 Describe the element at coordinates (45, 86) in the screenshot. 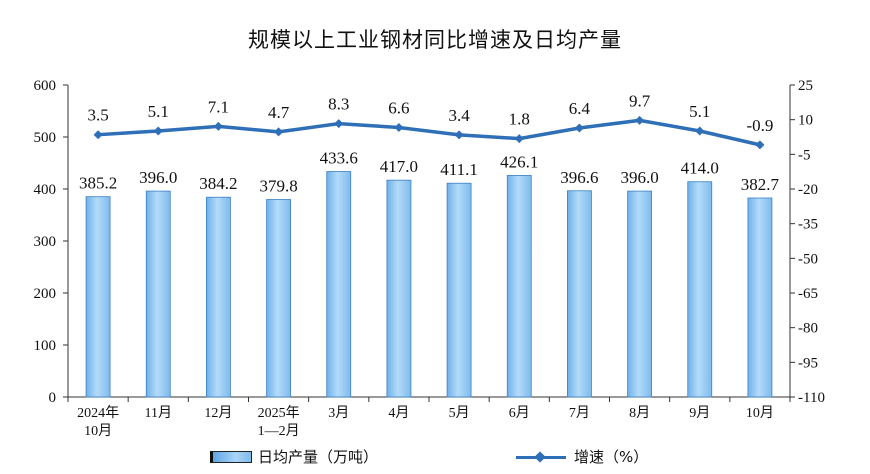

I see `y-left-tick-label: 600` at that location.